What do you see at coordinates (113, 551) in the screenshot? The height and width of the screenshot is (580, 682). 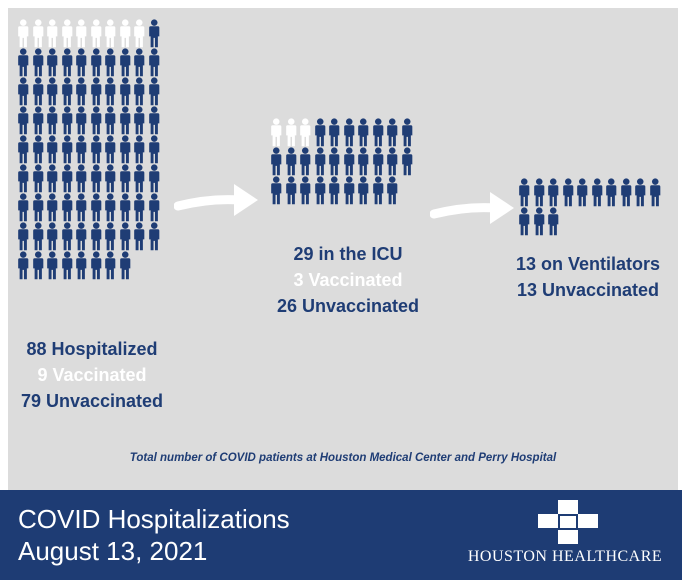 I see `banner-date: August 13, 2021` at bounding box center [113, 551].